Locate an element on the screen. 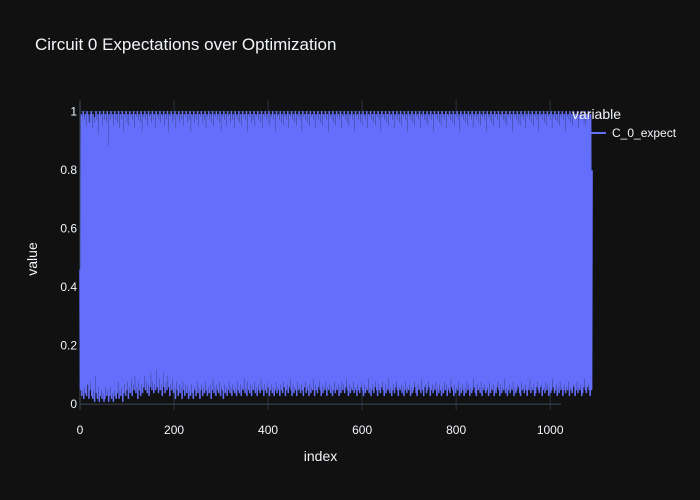  y-tick-label: 0.4 is located at coordinates (68, 287).